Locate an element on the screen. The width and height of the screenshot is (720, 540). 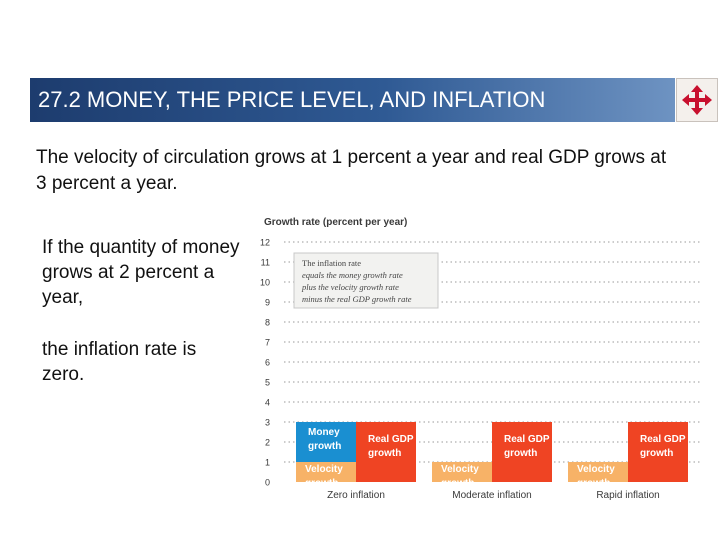
y-tick-label: 9 is located at coordinates (267, 303).